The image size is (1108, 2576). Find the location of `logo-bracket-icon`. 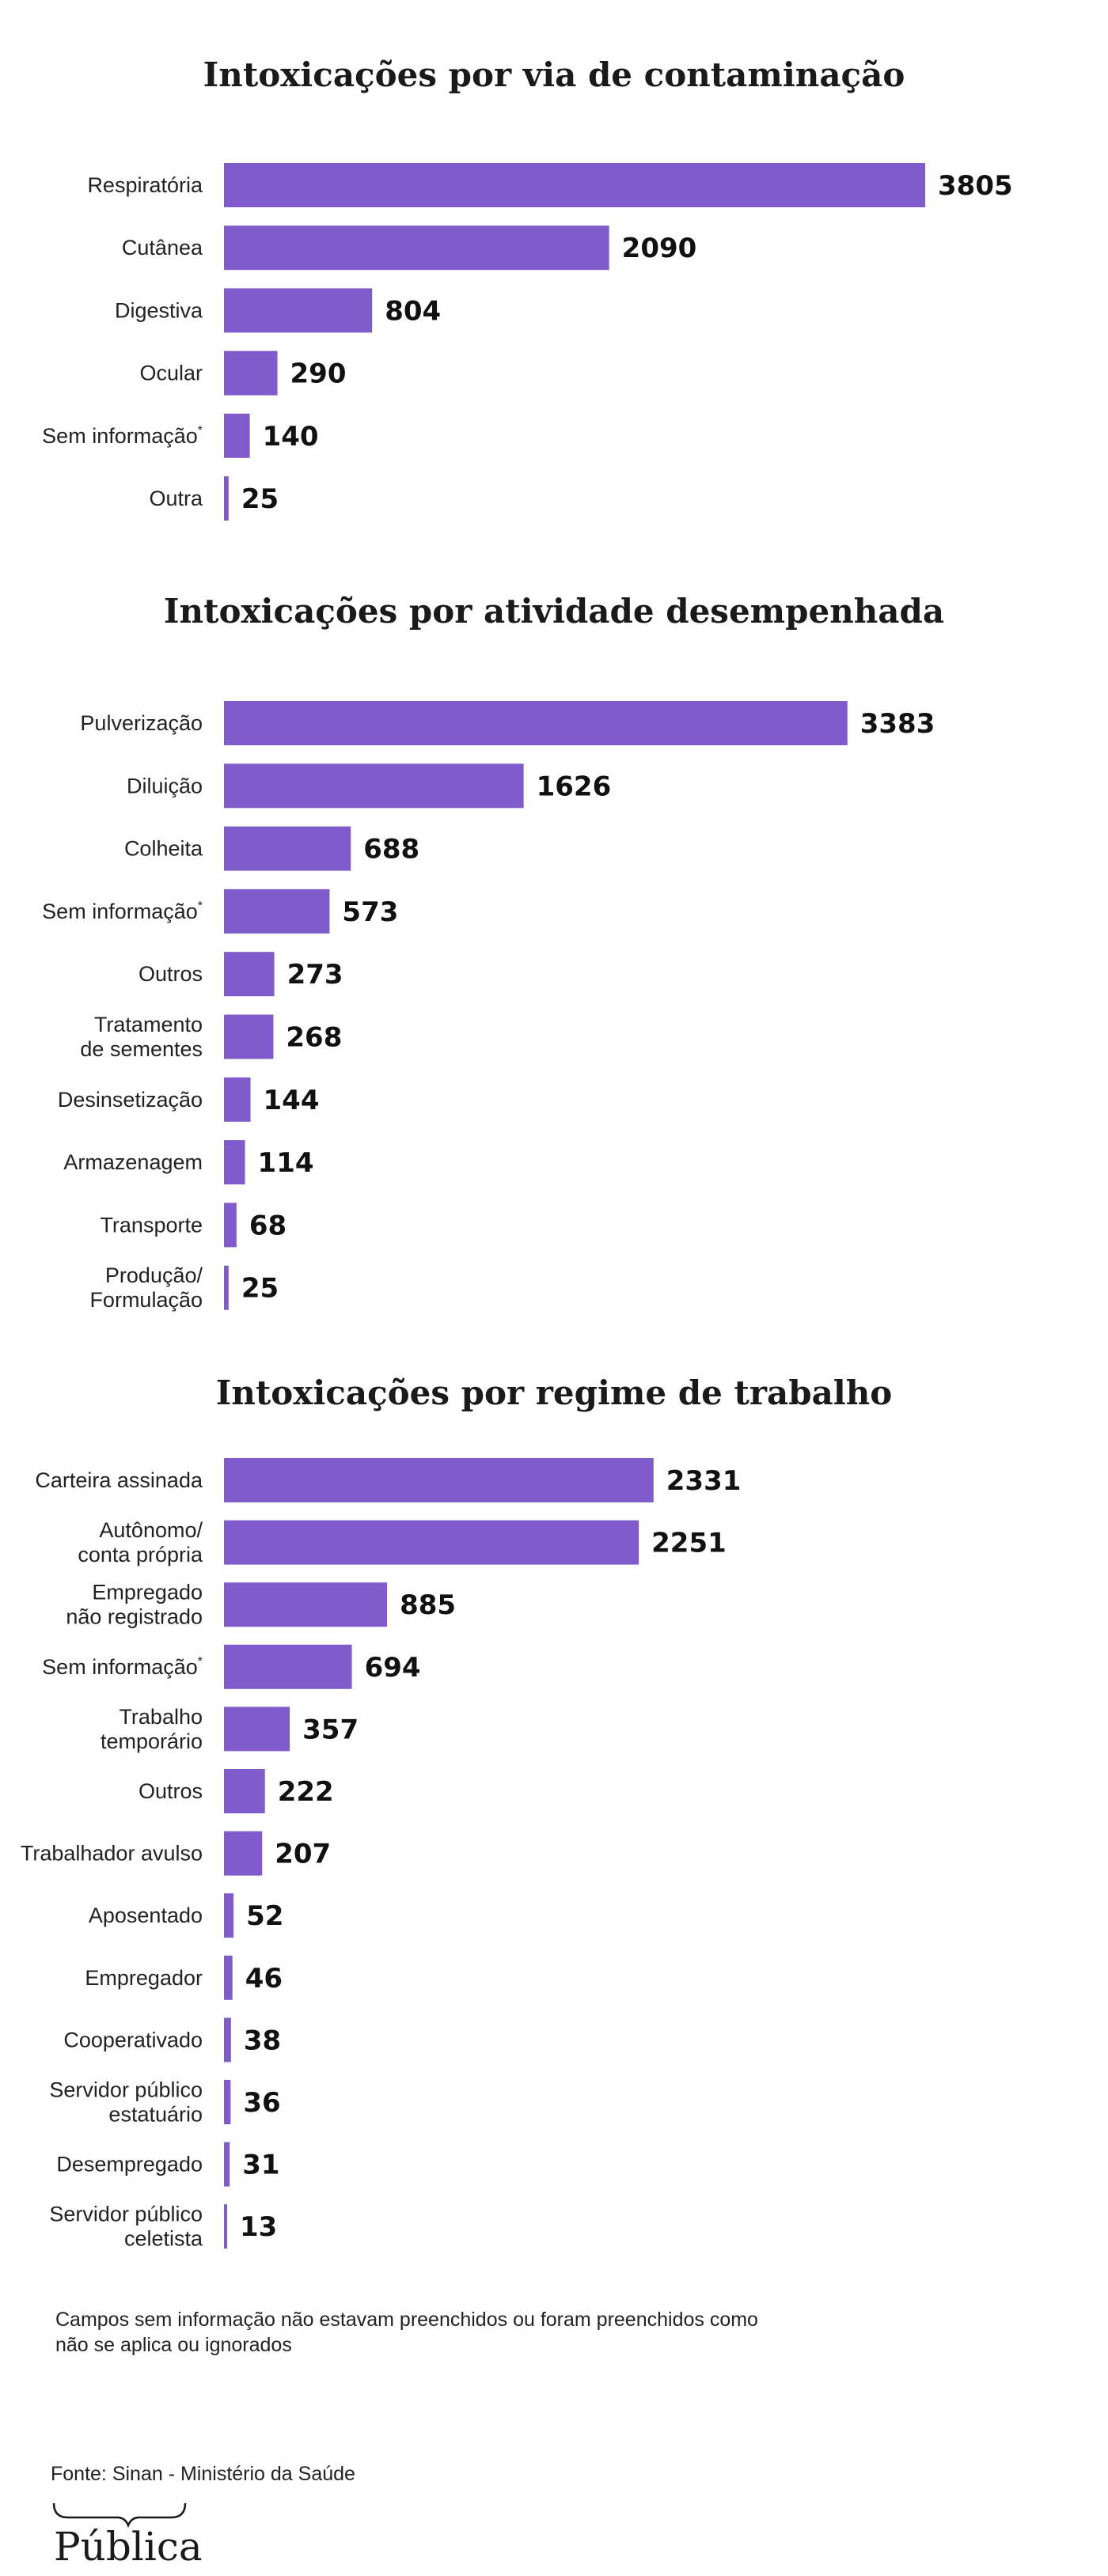

logo-bracket-icon is located at coordinates (120, 2515).